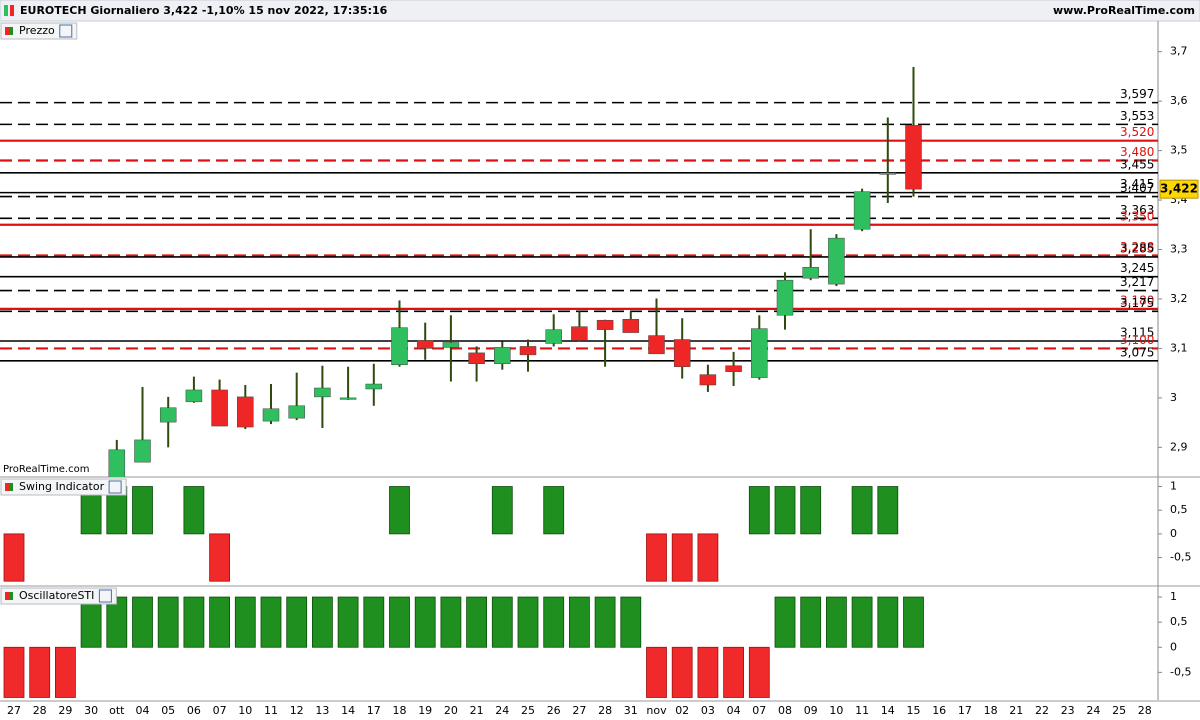 The height and width of the screenshot is (720, 1200). What do you see at coordinates (939, 710) in the screenshot?
I see `x-tick-label: 16` at bounding box center [939, 710].